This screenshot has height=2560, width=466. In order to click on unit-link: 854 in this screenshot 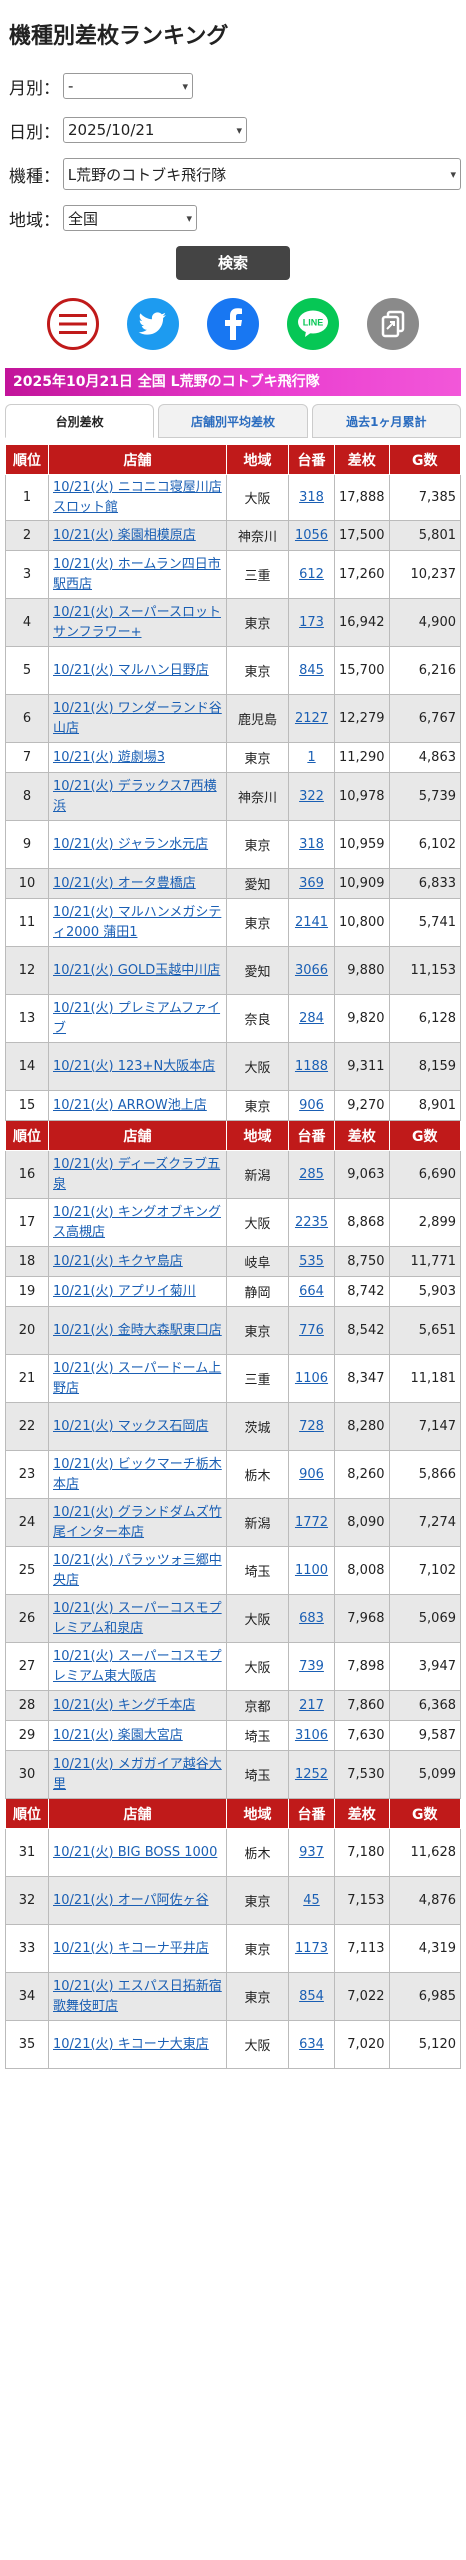, I will do `click(311, 1996)`.